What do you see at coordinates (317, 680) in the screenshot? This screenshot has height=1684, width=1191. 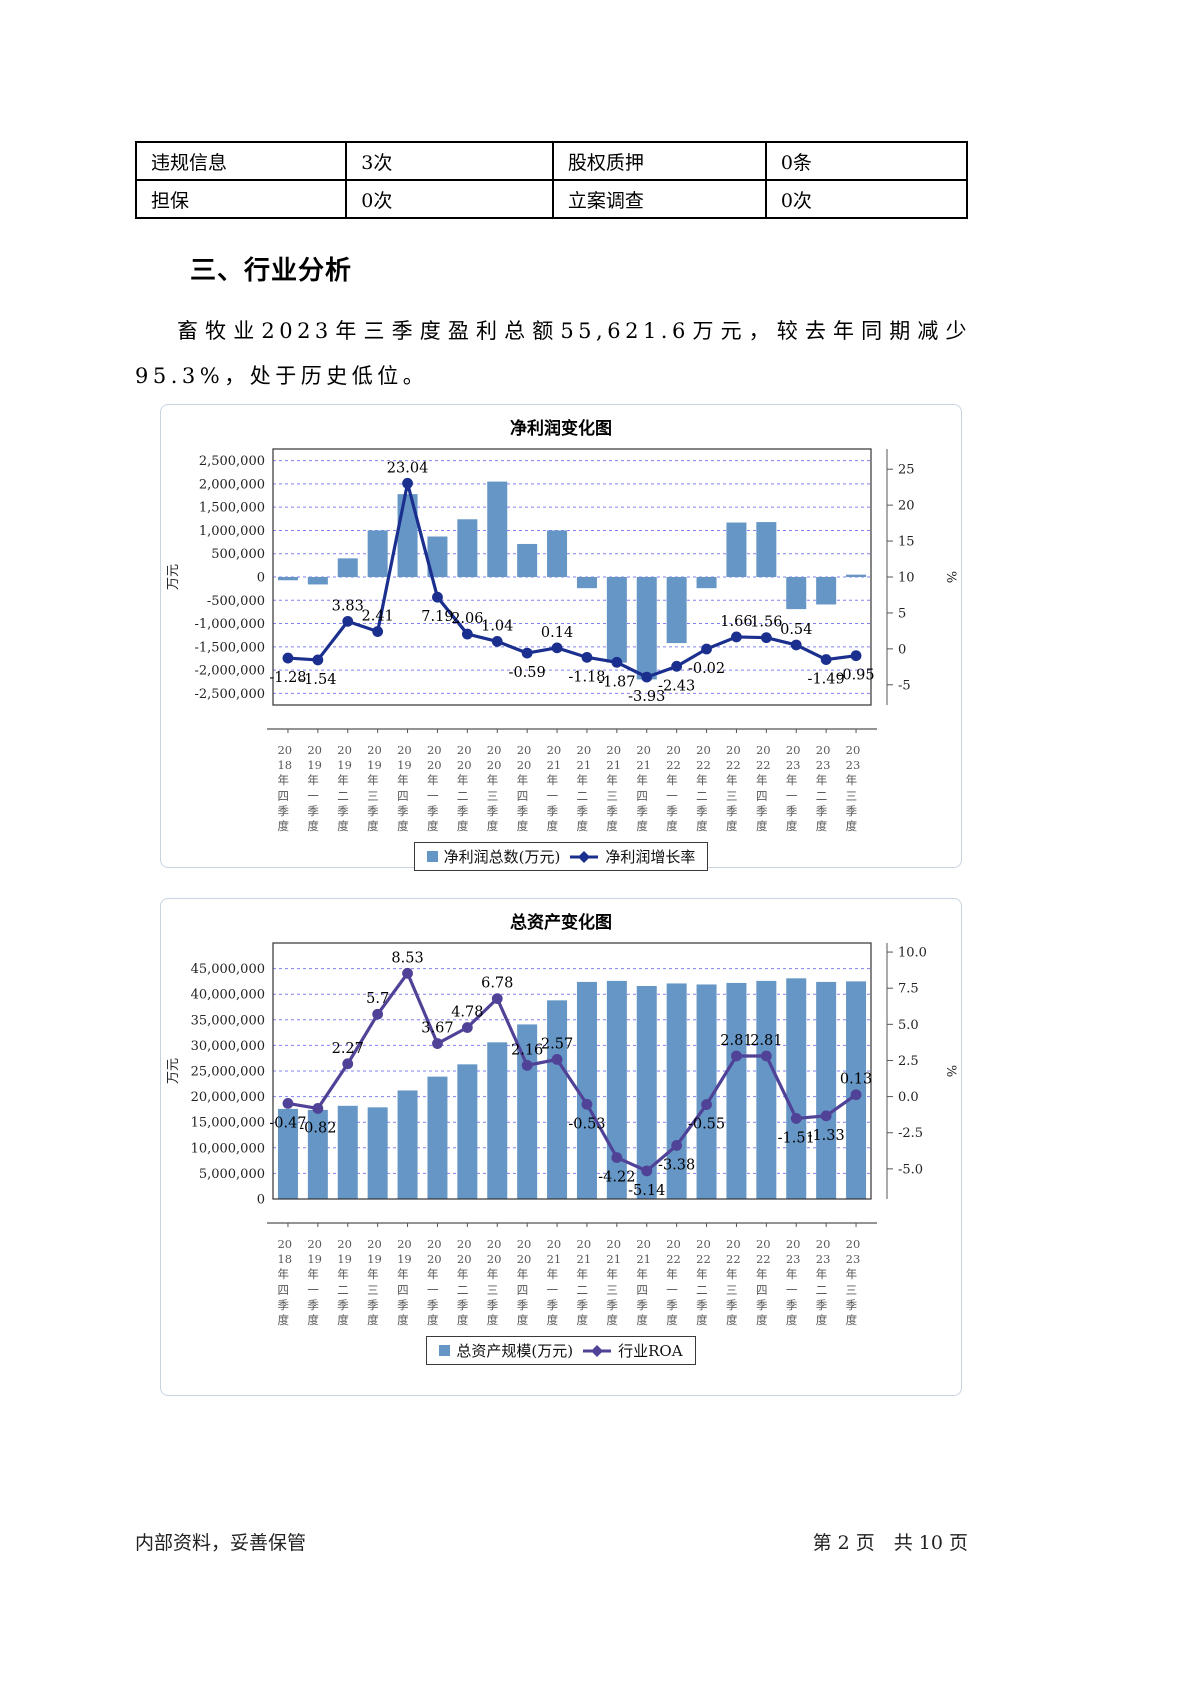 I see `point-label: -1.54` at bounding box center [317, 680].